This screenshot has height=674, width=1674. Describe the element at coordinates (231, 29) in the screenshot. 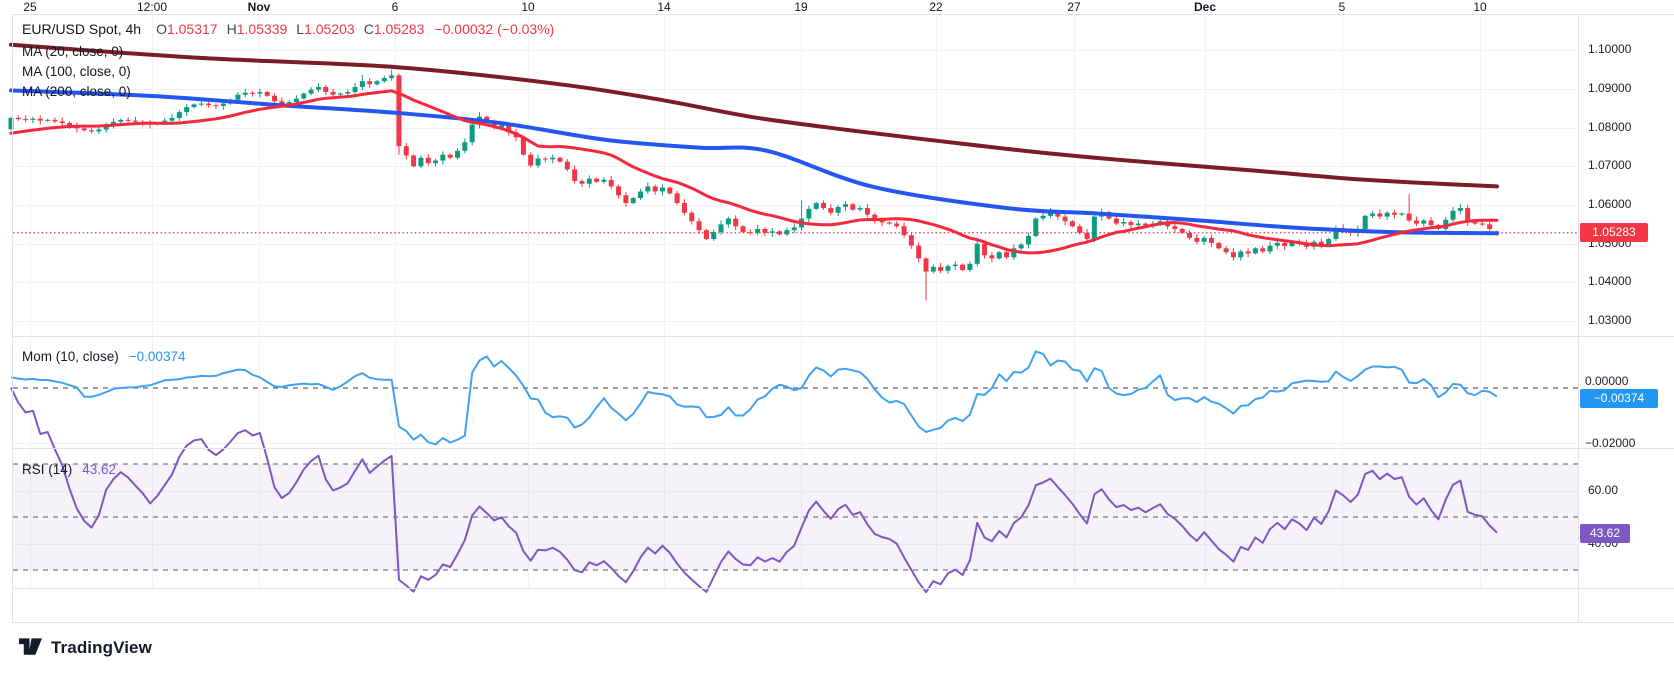

I see `ohlc-high-key: H` at that location.